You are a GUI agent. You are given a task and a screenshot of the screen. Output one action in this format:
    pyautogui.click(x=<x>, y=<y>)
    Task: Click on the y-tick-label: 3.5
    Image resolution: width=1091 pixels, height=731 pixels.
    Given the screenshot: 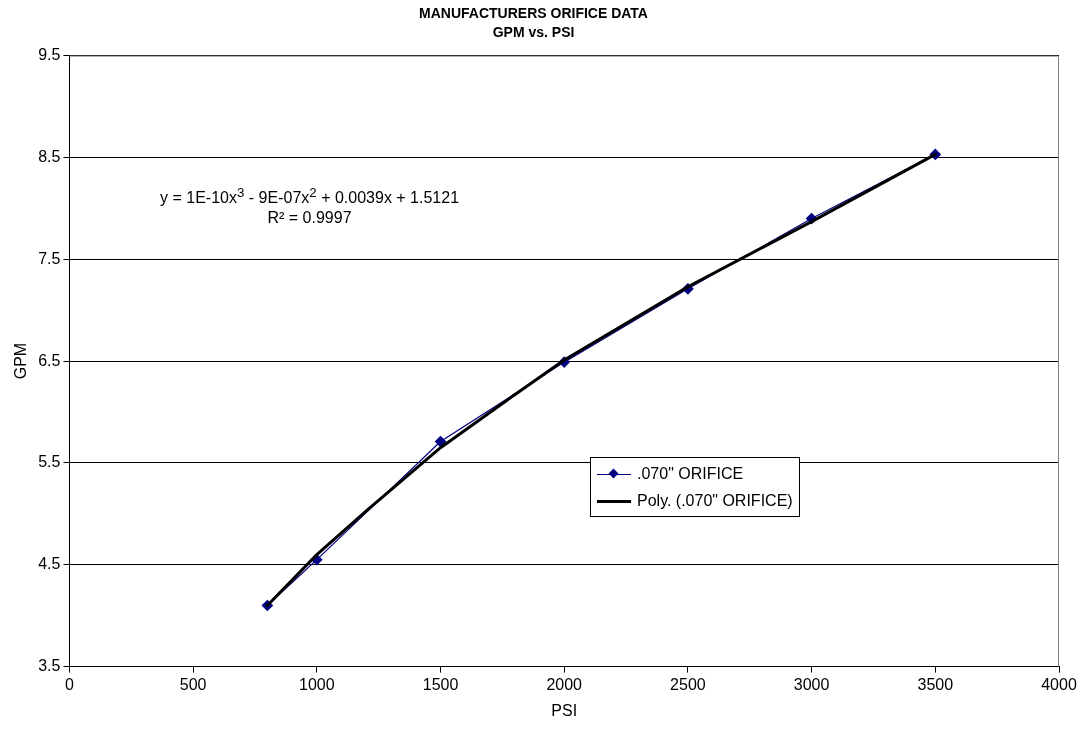 What is the action you would take?
    pyautogui.click(x=49, y=666)
    